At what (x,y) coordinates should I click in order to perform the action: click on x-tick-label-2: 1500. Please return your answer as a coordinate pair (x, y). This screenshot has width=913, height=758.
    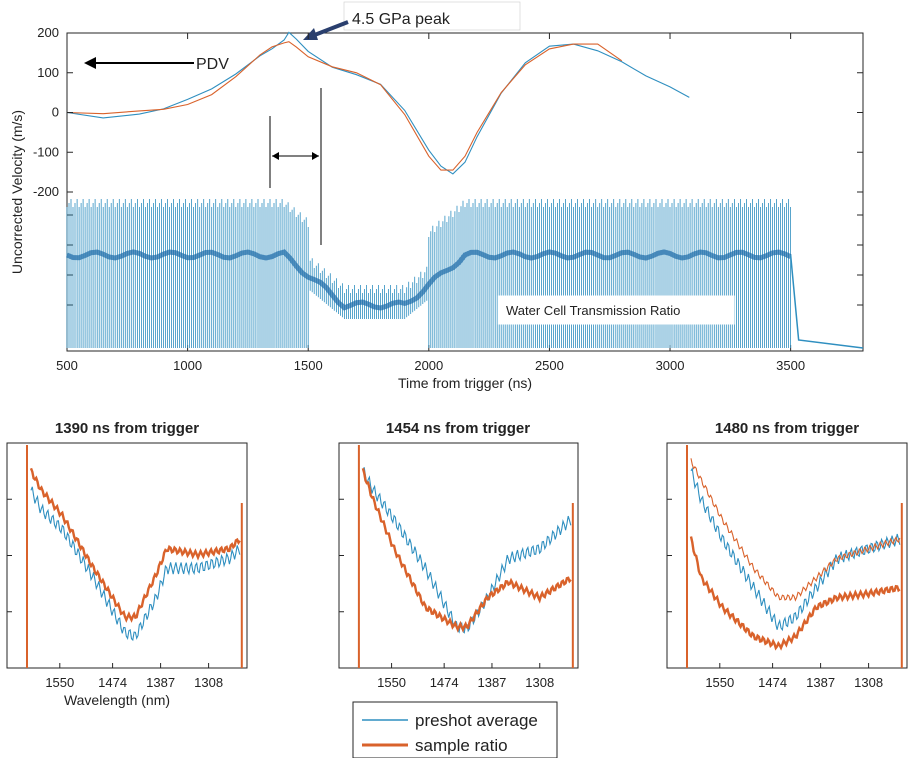
    Looking at the image, I should click on (308, 365).